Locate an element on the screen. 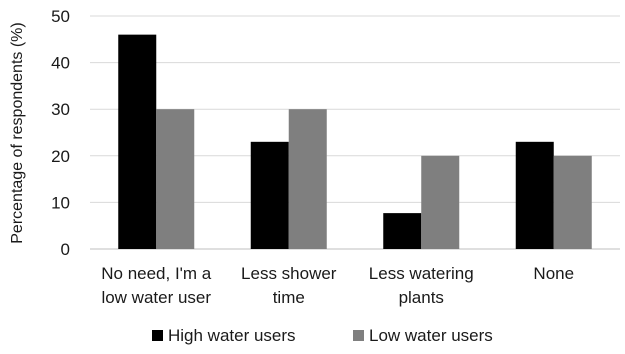 Image resolution: width=625 pixels, height=354 pixels. y-tick-label: 0 is located at coordinates (65, 249).